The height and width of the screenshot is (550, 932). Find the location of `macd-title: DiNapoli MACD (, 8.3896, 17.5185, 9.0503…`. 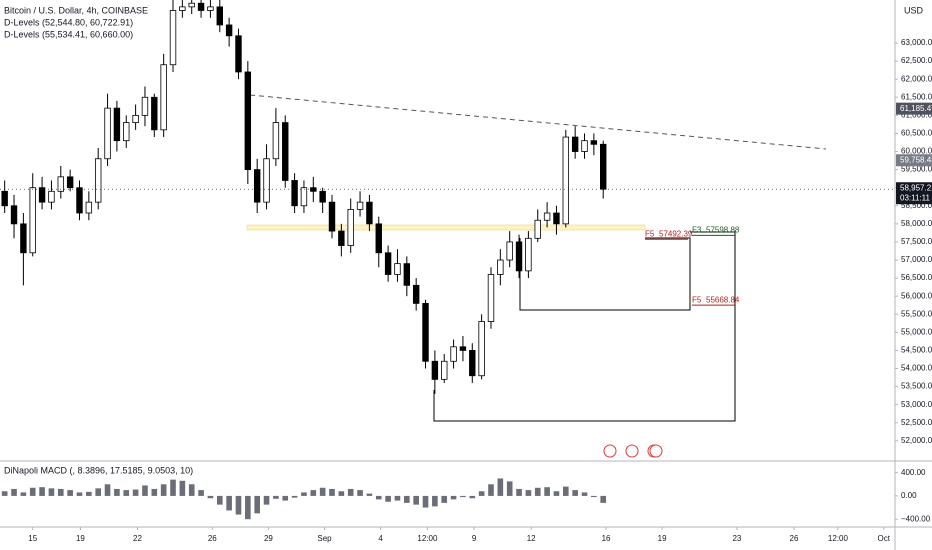

macd-title: DiNapoli MACD (, 8.3896, 17.5185, 9.0503… is located at coordinates (98, 470).